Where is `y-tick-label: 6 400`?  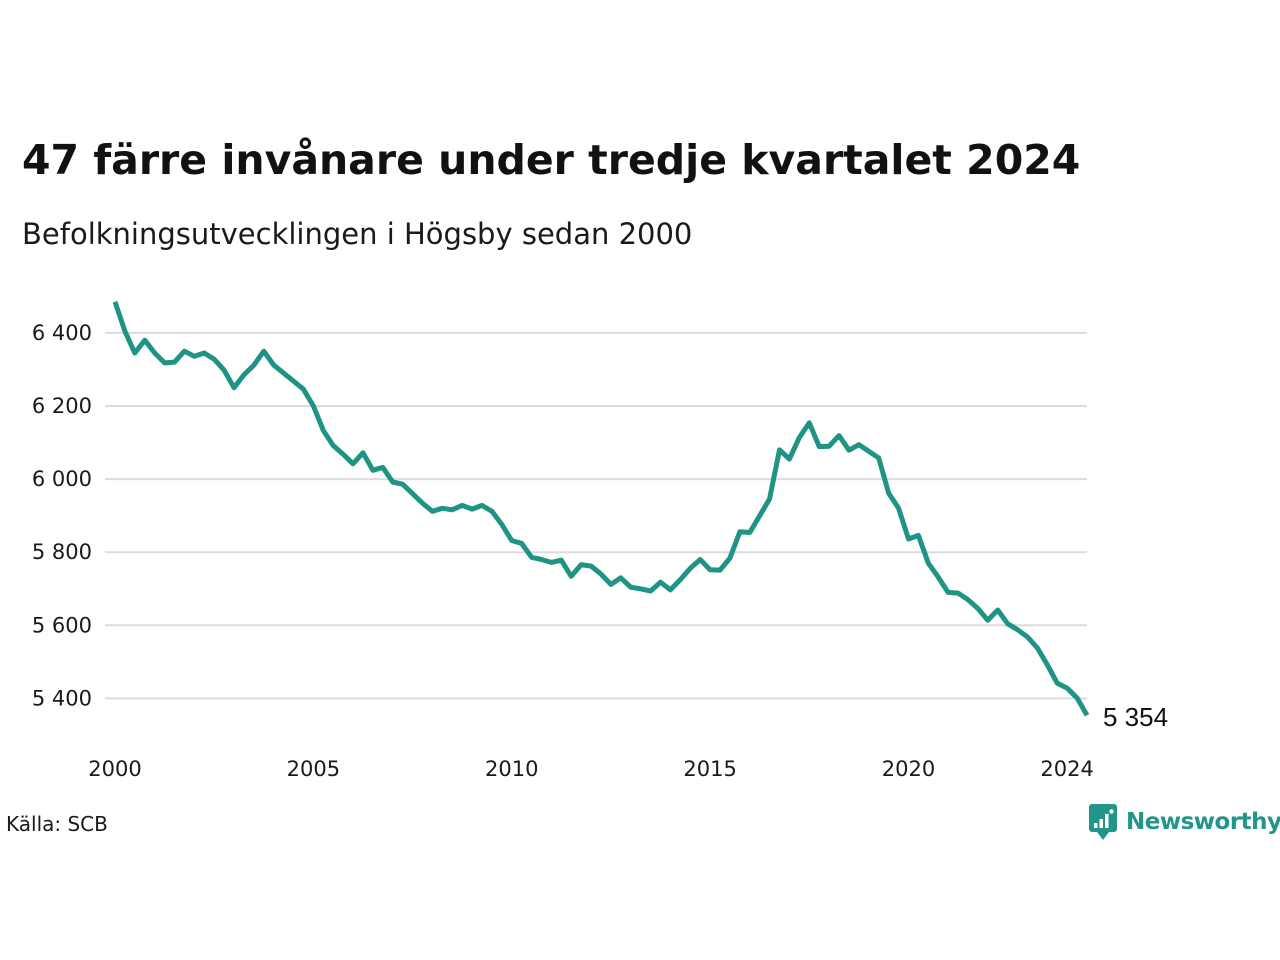
y-tick-label: 6 400 is located at coordinates (62, 333).